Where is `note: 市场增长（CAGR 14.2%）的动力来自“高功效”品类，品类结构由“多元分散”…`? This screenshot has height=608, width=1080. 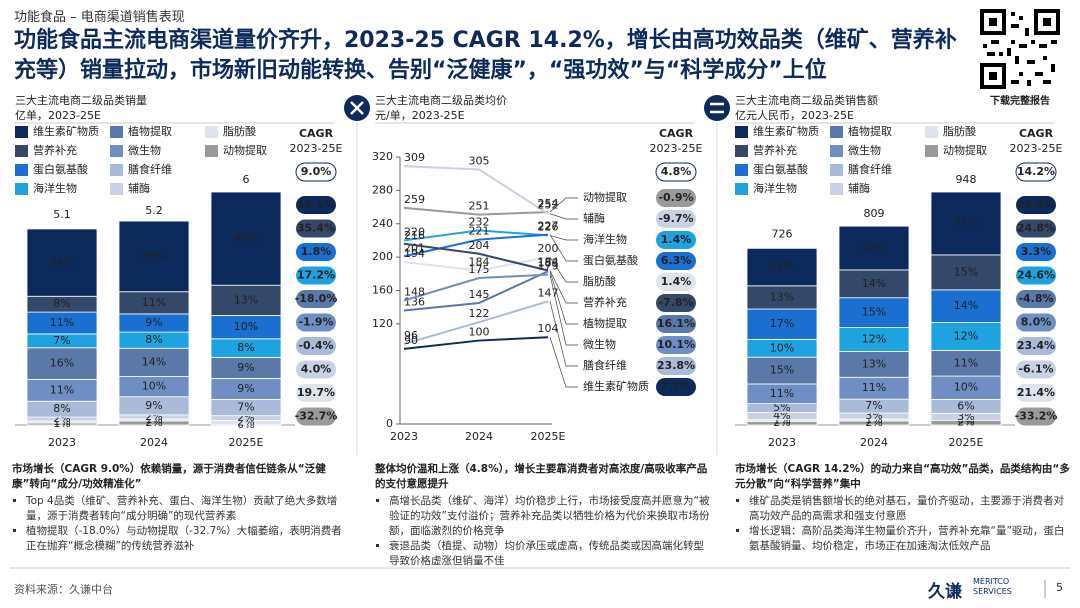 note: 市场增长（CAGR 14.2%）的动力来自“高功效”品类，品类结构由“多元分散”… is located at coordinates (904, 508).